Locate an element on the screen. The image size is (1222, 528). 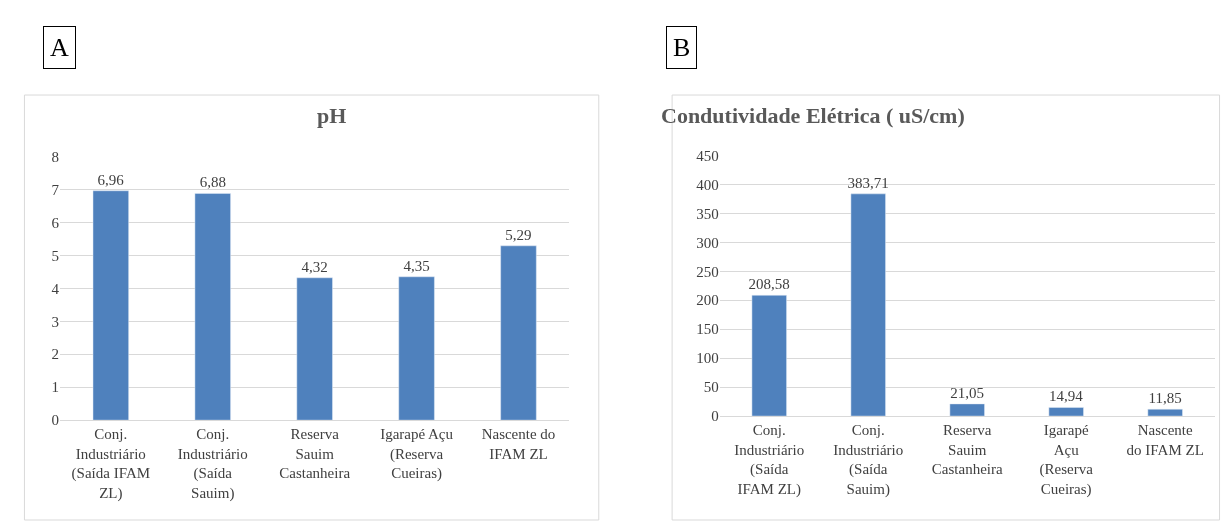
y-tick-label: 200 is located at coordinates (707, 300).